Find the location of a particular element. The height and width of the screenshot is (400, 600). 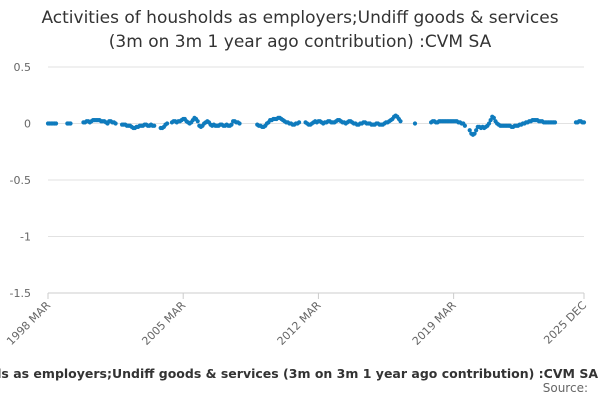

x-tick-label: 2019 MAR is located at coordinates (434, 323).